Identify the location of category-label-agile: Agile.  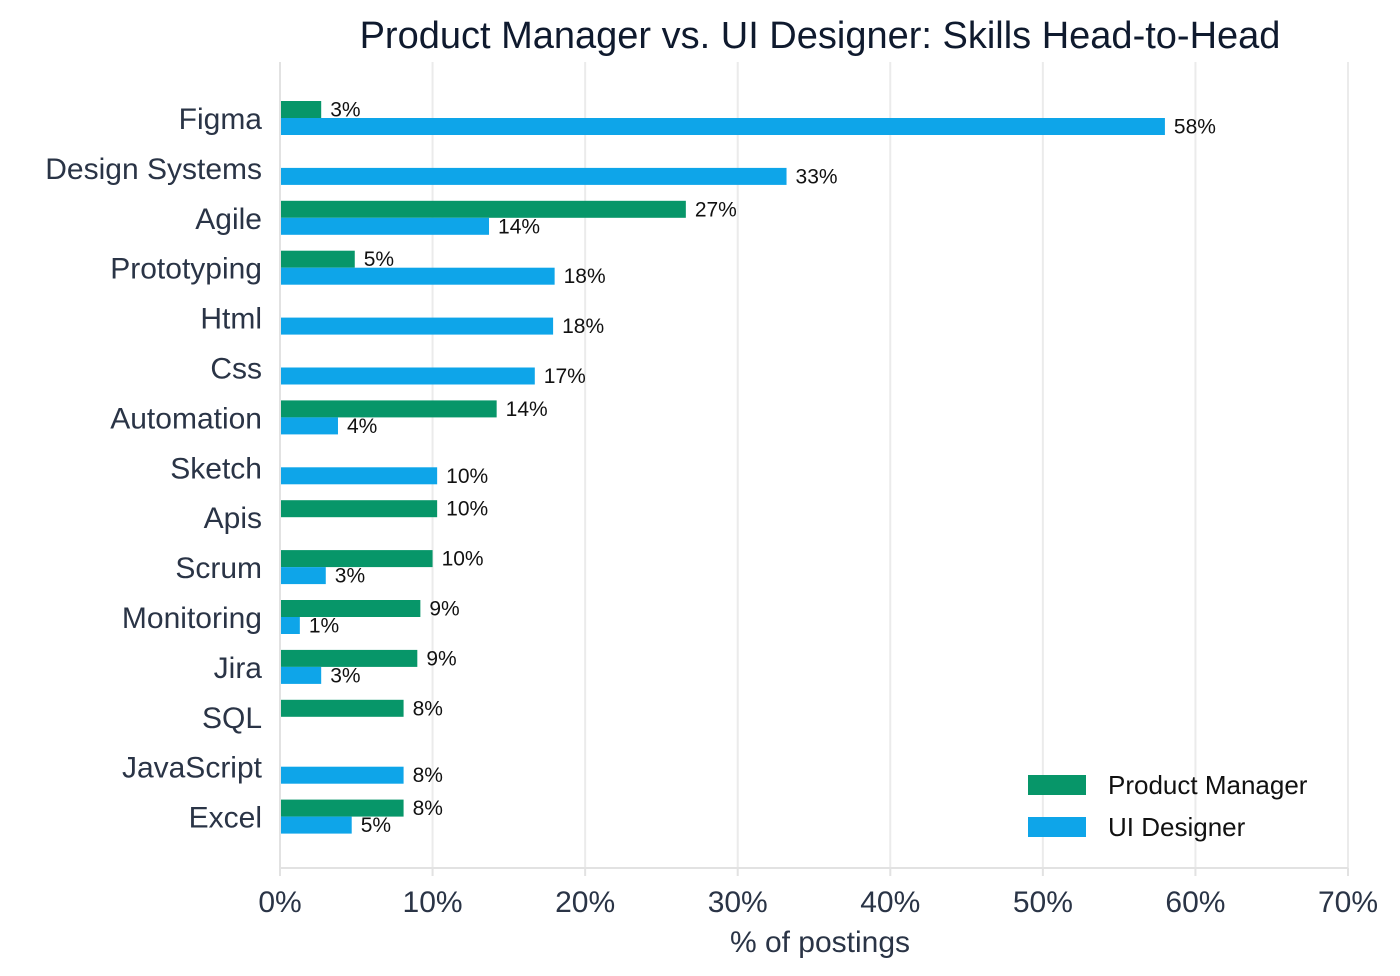
(228, 219).